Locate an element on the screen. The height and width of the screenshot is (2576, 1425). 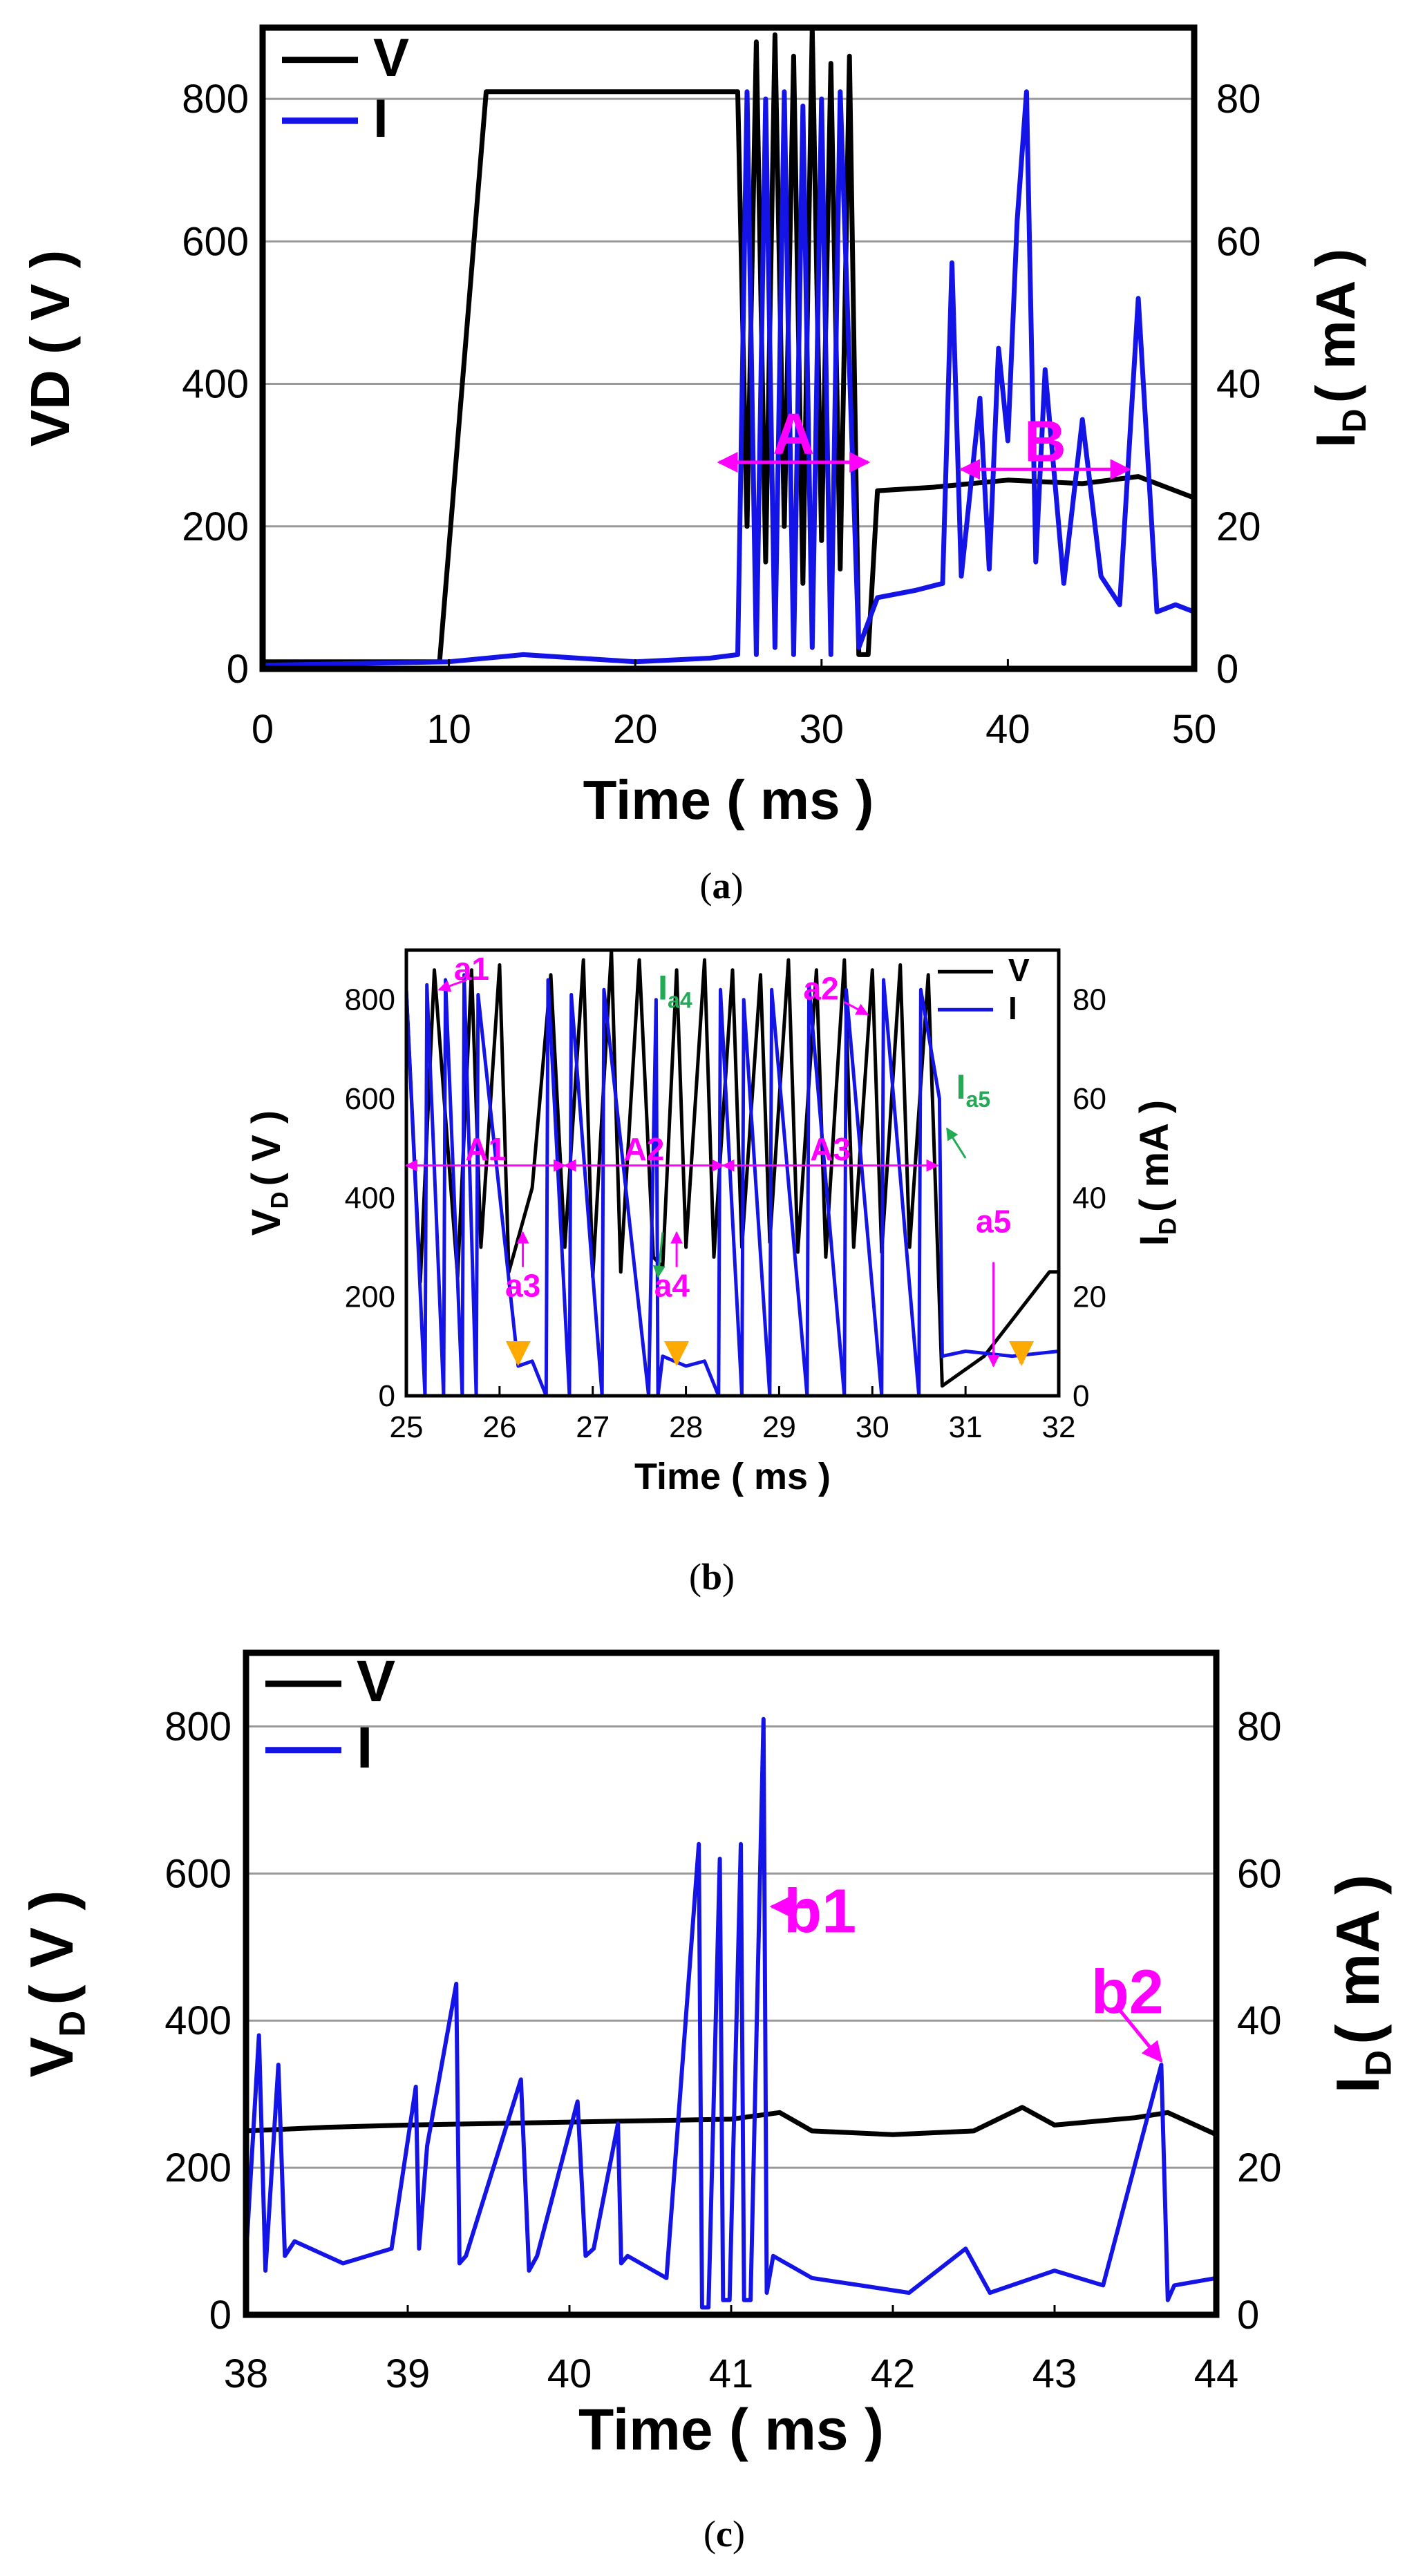
x-tick-label: 29 is located at coordinates (779, 1427).